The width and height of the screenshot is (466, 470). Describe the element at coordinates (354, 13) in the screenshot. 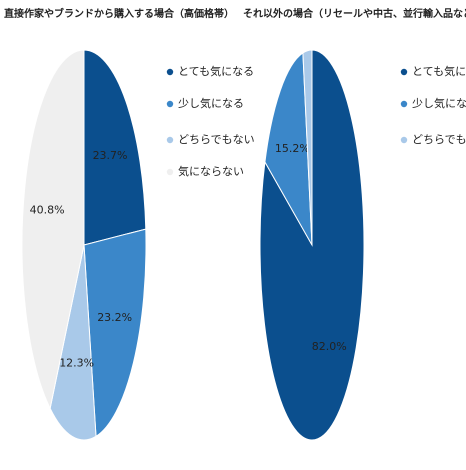

I see `chart-title: それ以外の場合（リセールや中古、並行輸入品など）（高価格帯）` at that location.